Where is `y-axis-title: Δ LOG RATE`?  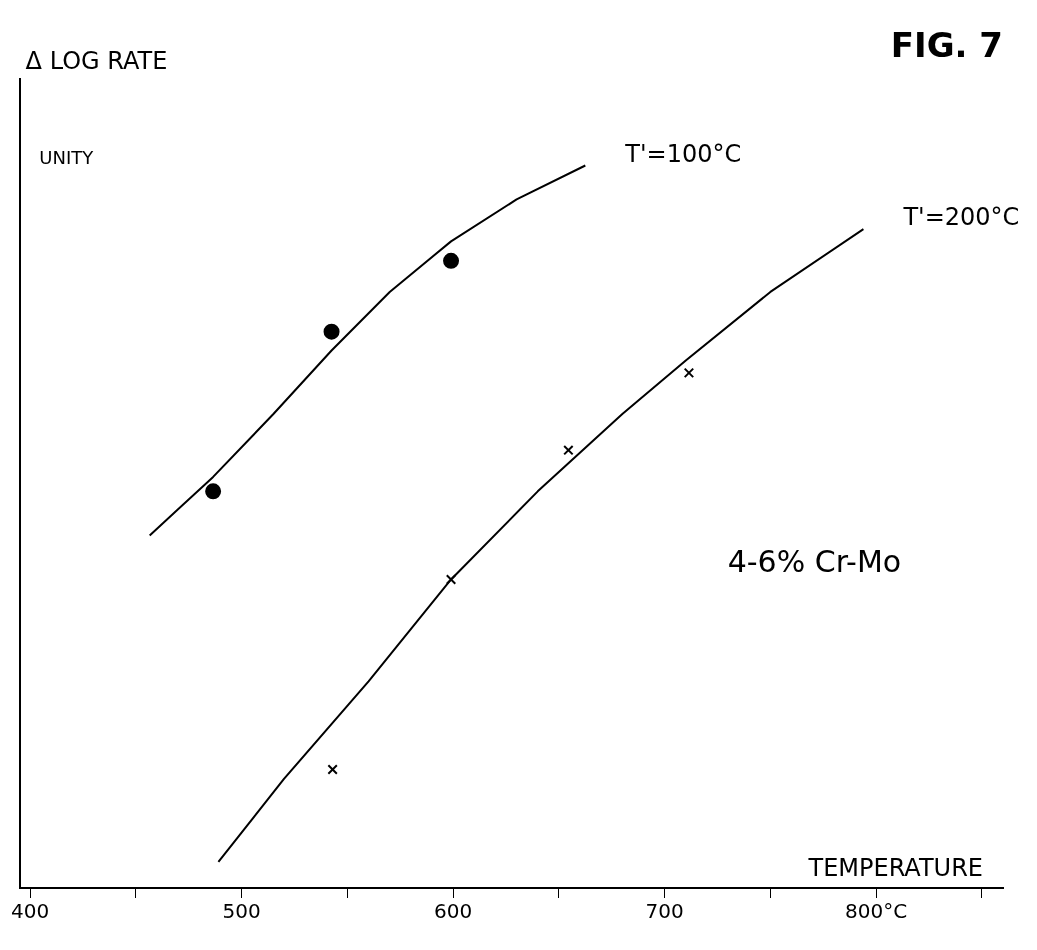 y-axis-title: Δ LOG RATE is located at coordinates (96, 61).